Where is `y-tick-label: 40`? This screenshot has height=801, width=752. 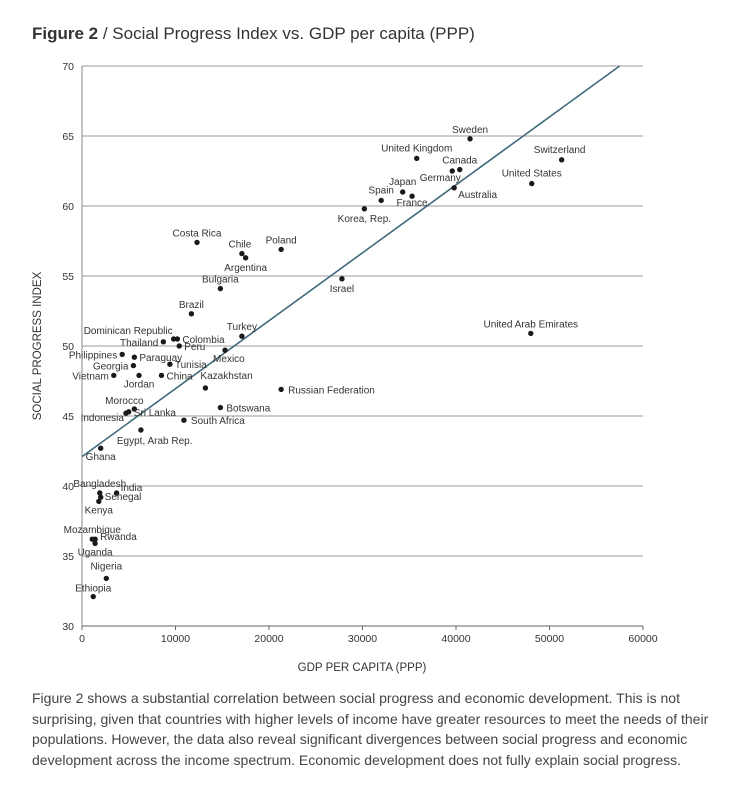
y-tick-label: 40 is located at coordinates (68, 487).